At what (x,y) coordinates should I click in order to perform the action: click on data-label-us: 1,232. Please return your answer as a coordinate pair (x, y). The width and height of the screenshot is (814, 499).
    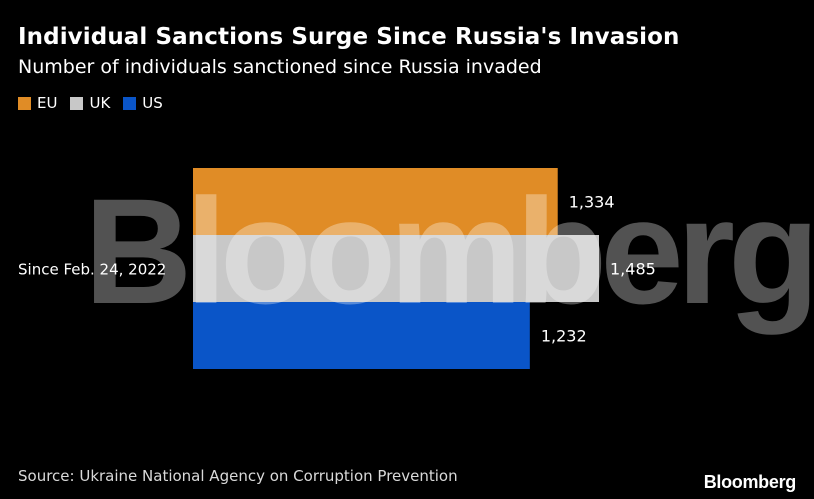
    Looking at the image, I should click on (564, 336).